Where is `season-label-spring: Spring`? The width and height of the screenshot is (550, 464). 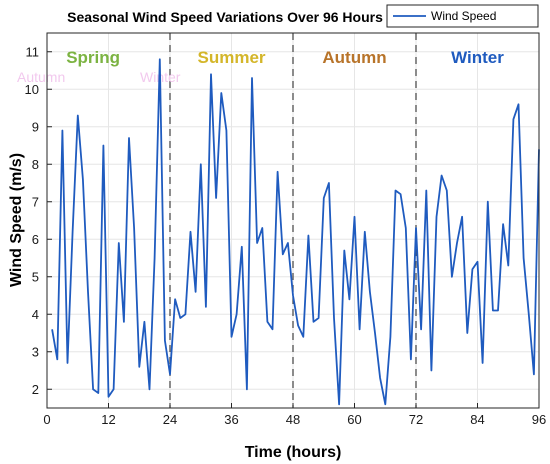
season-label-spring: Spring is located at coordinates (93, 57).